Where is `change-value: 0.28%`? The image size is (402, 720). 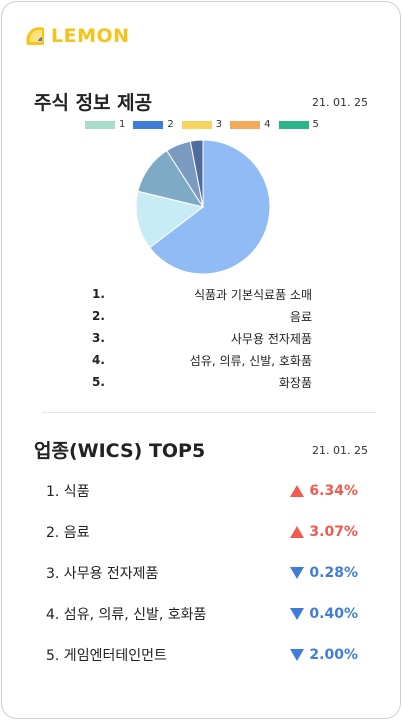 change-value: 0.28% is located at coordinates (324, 573).